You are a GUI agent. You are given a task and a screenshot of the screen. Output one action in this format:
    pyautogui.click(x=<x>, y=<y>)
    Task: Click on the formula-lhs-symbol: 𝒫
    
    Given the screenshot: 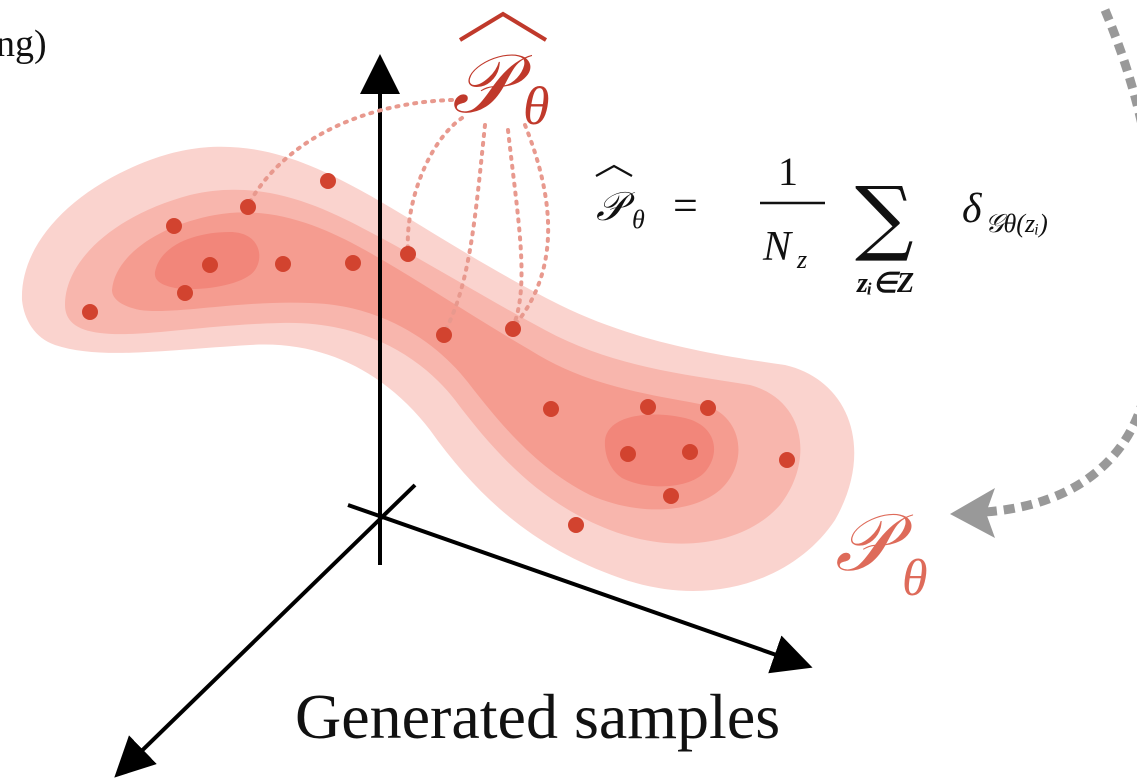 What is the action you would take?
    pyautogui.click(x=616, y=207)
    